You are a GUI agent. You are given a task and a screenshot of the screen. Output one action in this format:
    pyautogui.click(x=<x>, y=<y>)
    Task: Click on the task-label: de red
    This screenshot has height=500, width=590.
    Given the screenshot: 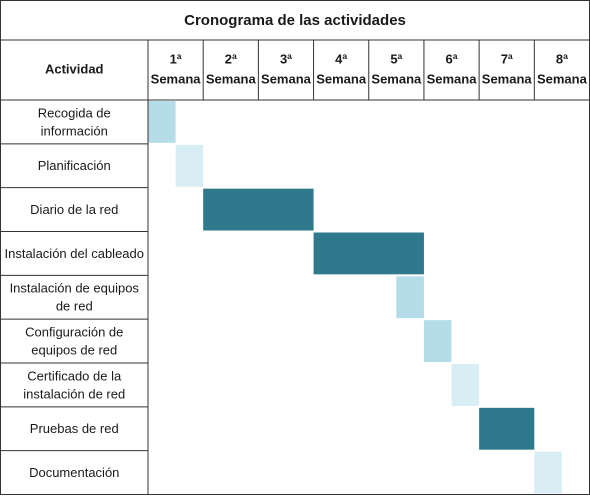 What is the action you would take?
    pyautogui.click(x=74, y=306)
    